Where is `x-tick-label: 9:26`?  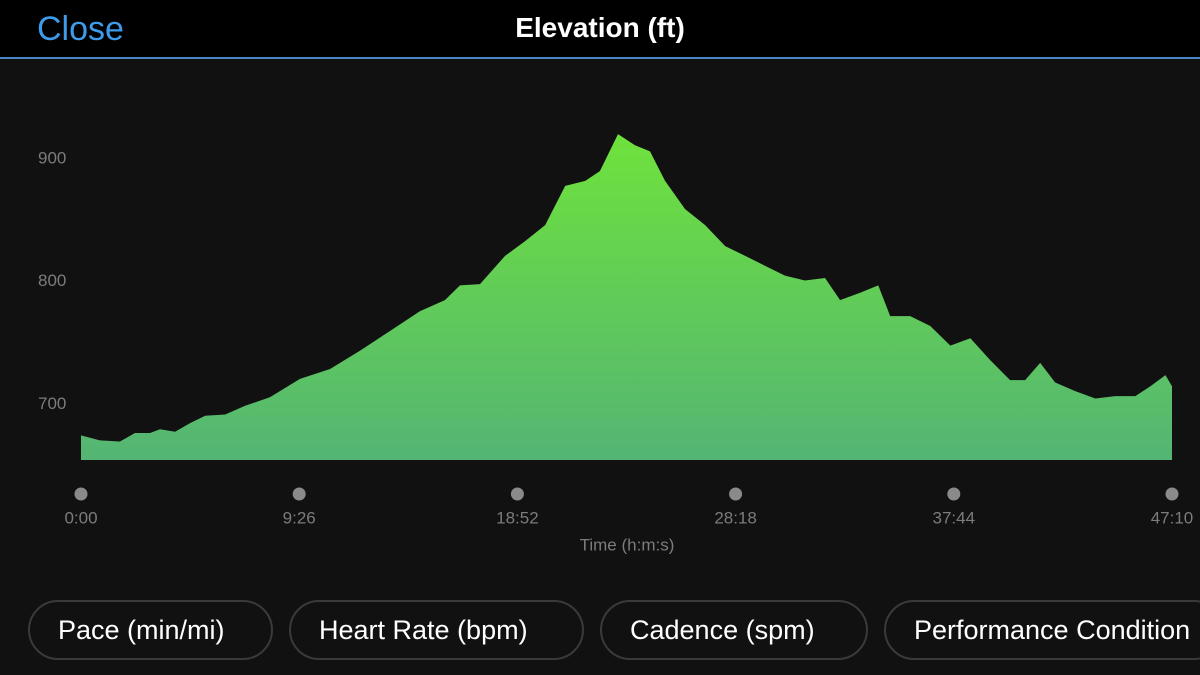
x-tick-label: 9:26 is located at coordinates (299, 517).